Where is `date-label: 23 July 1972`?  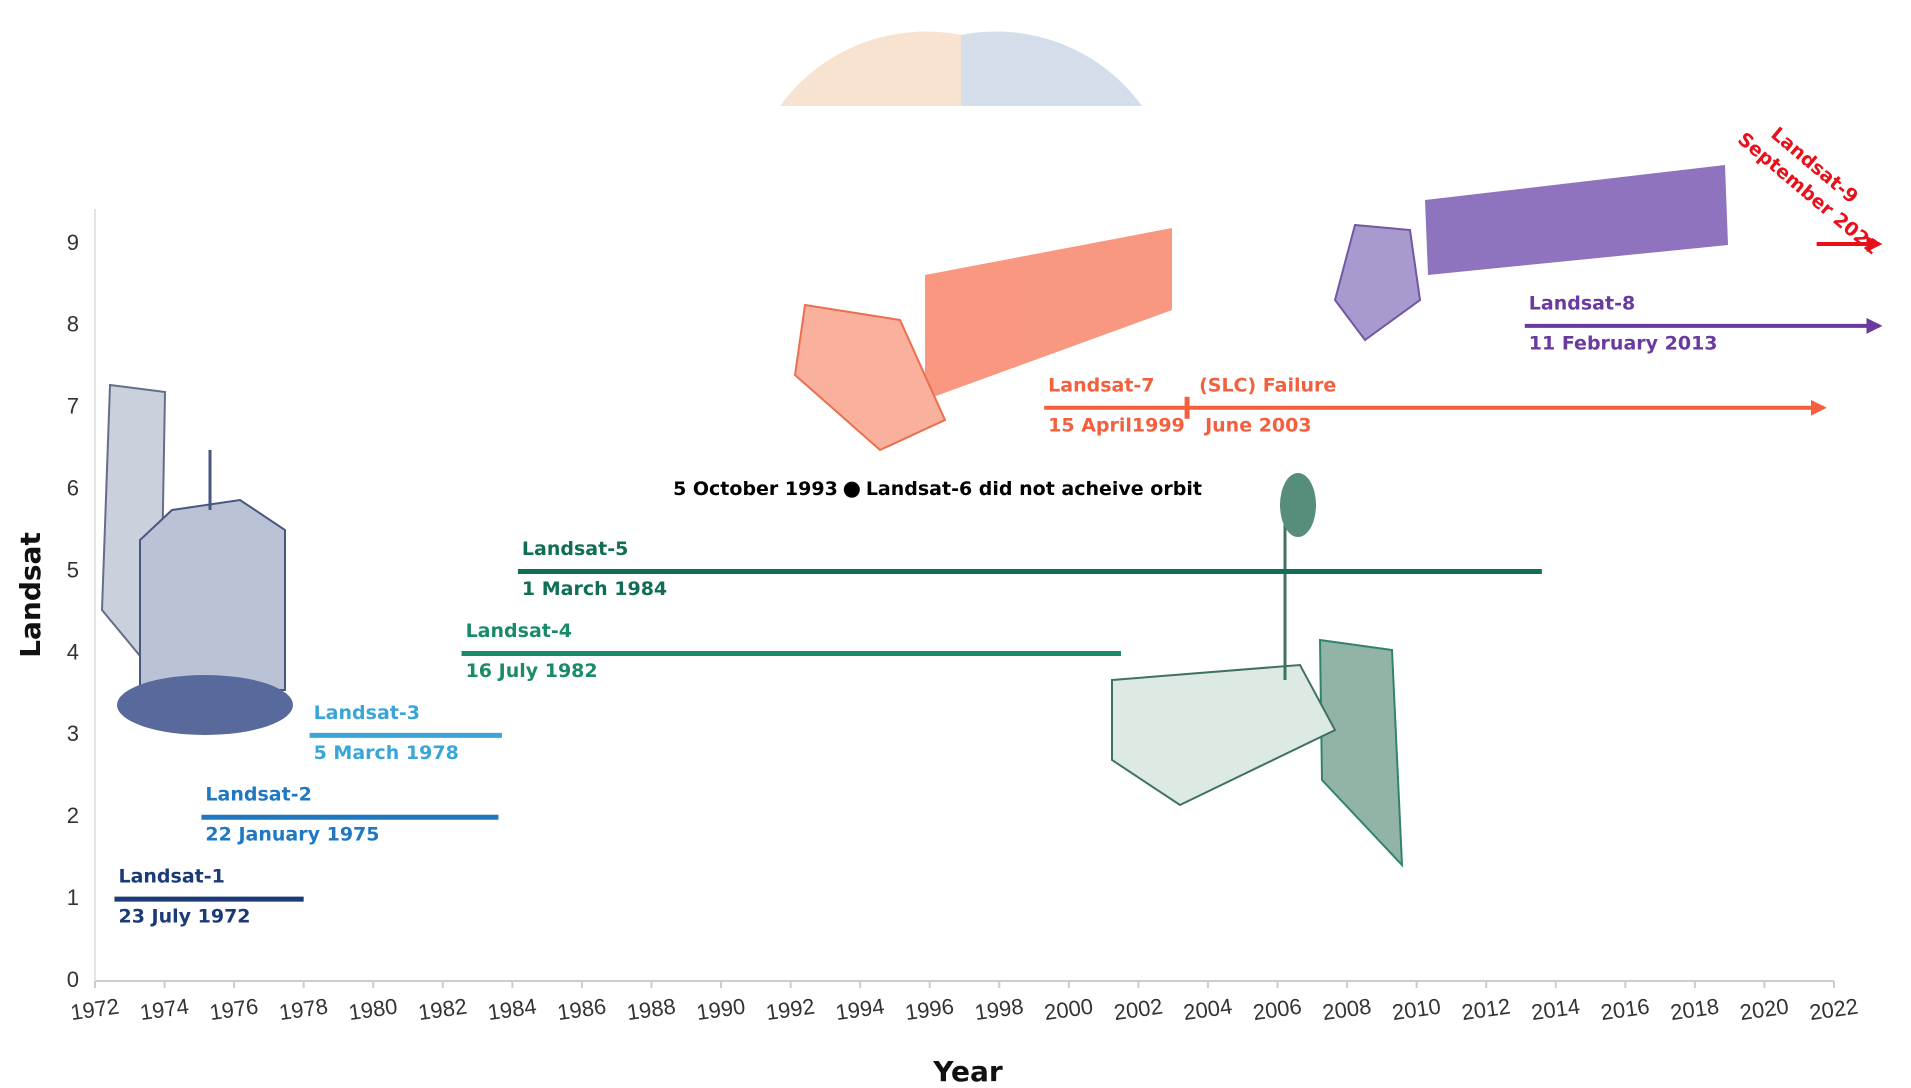
date-label: 23 July 1972 is located at coordinates (184, 917).